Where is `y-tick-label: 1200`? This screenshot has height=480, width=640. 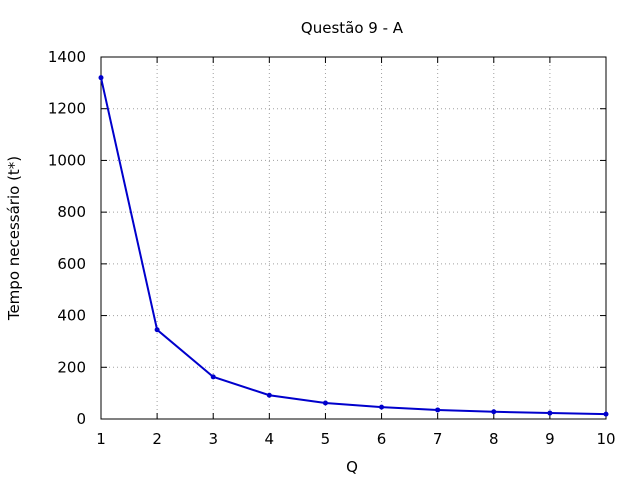
y-tick-label: 1200 is located at coordinates (67, 109).